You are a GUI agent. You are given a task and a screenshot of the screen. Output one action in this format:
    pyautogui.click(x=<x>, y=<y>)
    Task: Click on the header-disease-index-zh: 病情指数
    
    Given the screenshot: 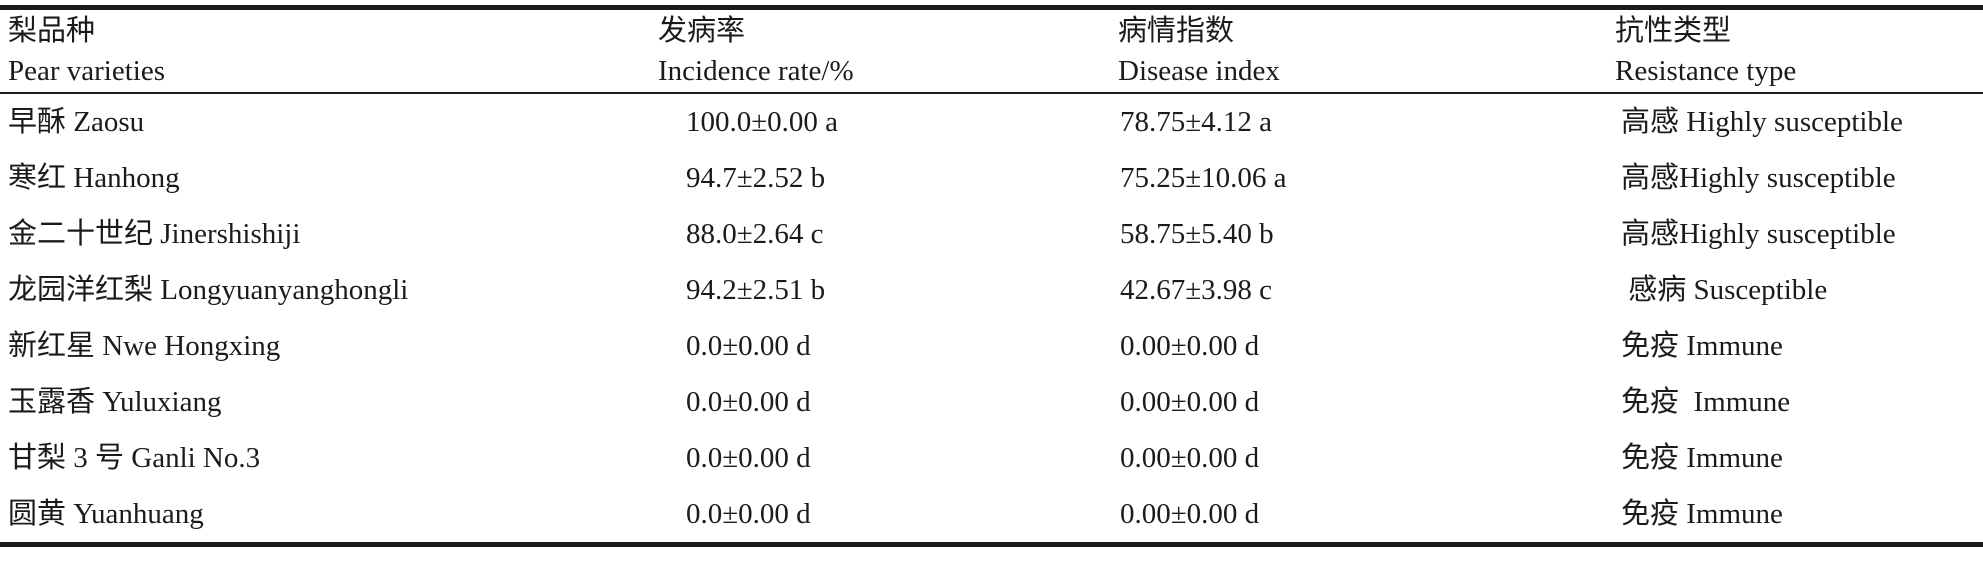 What is the action you would take?
    pyautogui.click(x=1176, y=31)
    